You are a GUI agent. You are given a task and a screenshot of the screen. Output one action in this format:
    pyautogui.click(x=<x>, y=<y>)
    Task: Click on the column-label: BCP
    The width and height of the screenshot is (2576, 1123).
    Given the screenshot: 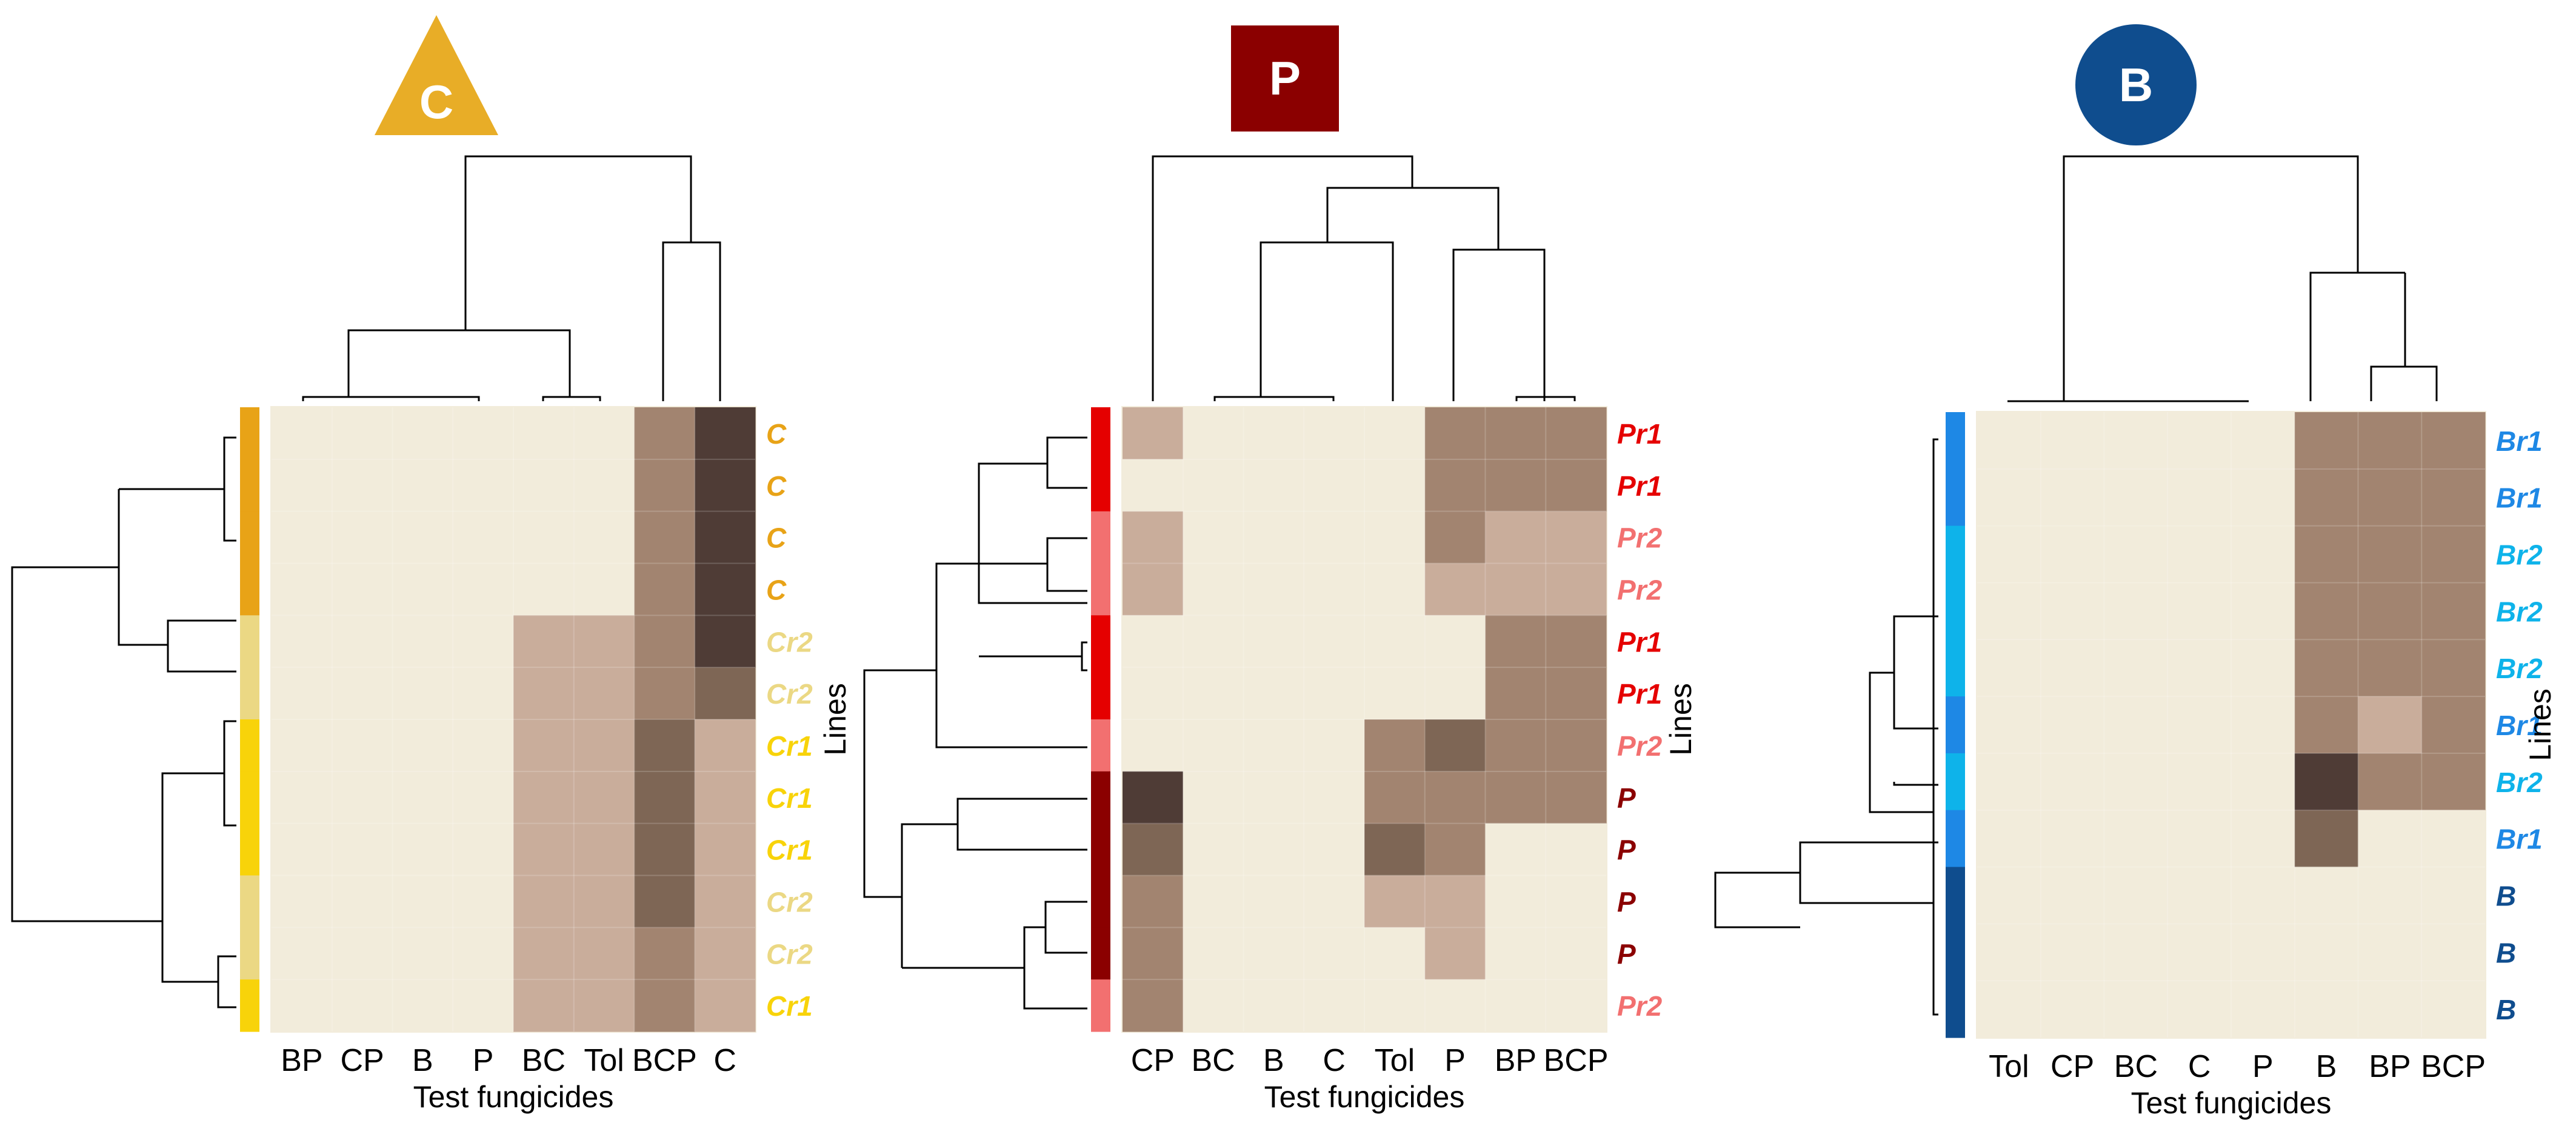 What is the action you would take?
    pyautogui.click(x=2453, y=1066)
    